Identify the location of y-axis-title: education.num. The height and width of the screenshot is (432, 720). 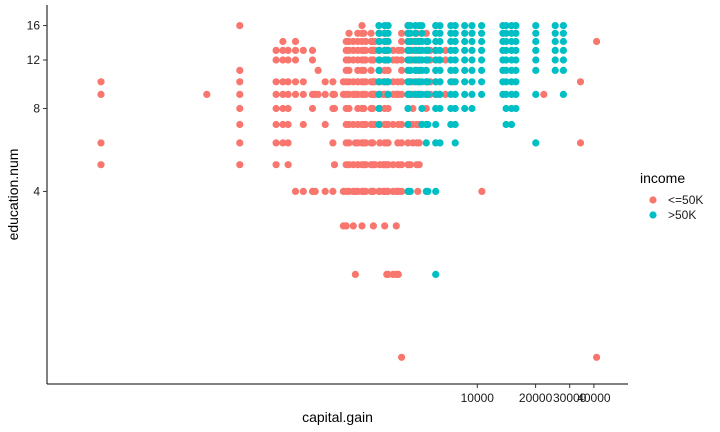
(13, 195).